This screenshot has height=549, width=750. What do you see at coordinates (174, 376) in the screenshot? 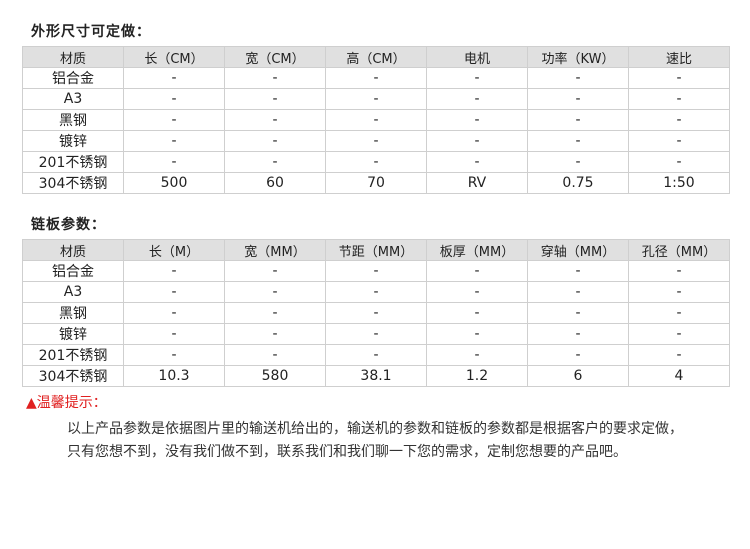
I see `table-cell: 10.3` at bounding box center [174, 376].